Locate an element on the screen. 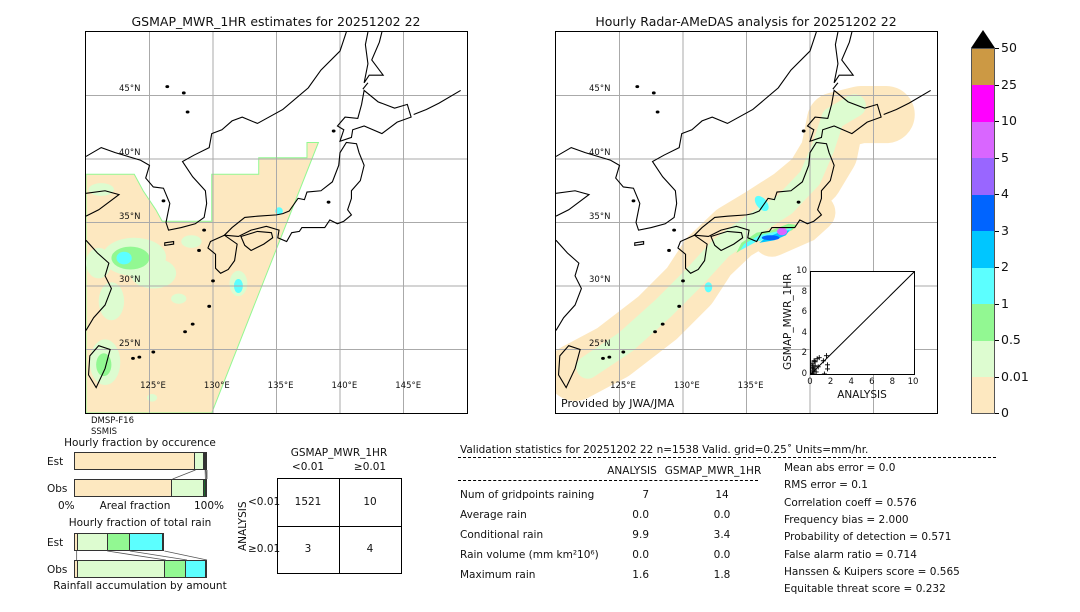 This screenshot has width=1080, height=612. right-lat-label: 40°N is located at coordinates (600, 152).